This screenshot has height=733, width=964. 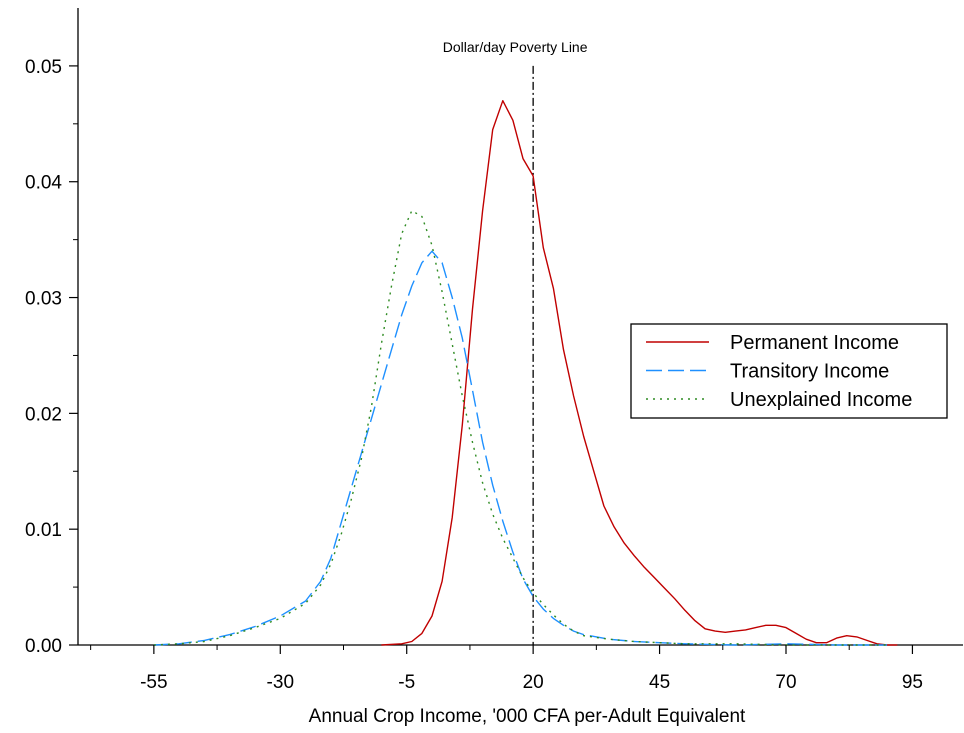 What do you see at coordinates (659, 682) in the screenshot?
I see `x-tick-label: 45` at bounding box center [659, 682].